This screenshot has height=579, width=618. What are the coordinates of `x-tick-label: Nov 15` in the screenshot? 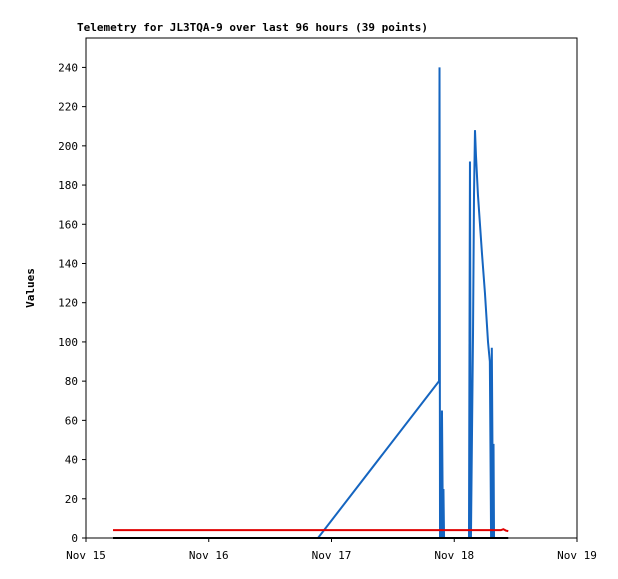 It's located at (86, 555).